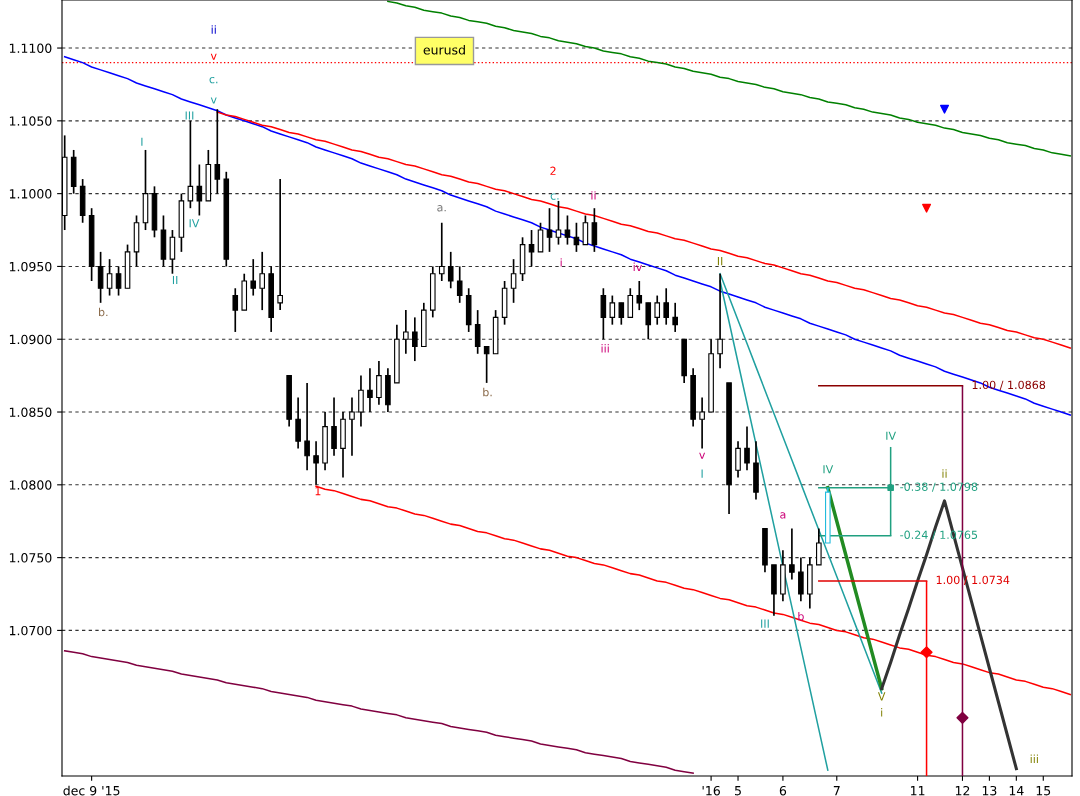 The width and height of the screenshot is (1080, 796). What do you see at coordinates (973, 580) in the screenshot?
I see `annotation: 1.00 / 1.0734` at bounding box center [973, 580].